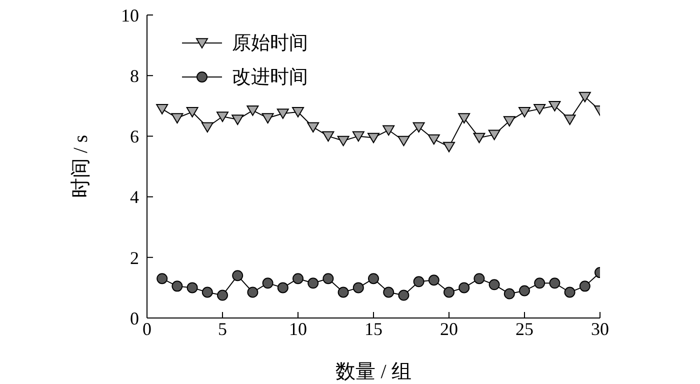  I want to click on y-tick-label: 2, so click(134, 258).